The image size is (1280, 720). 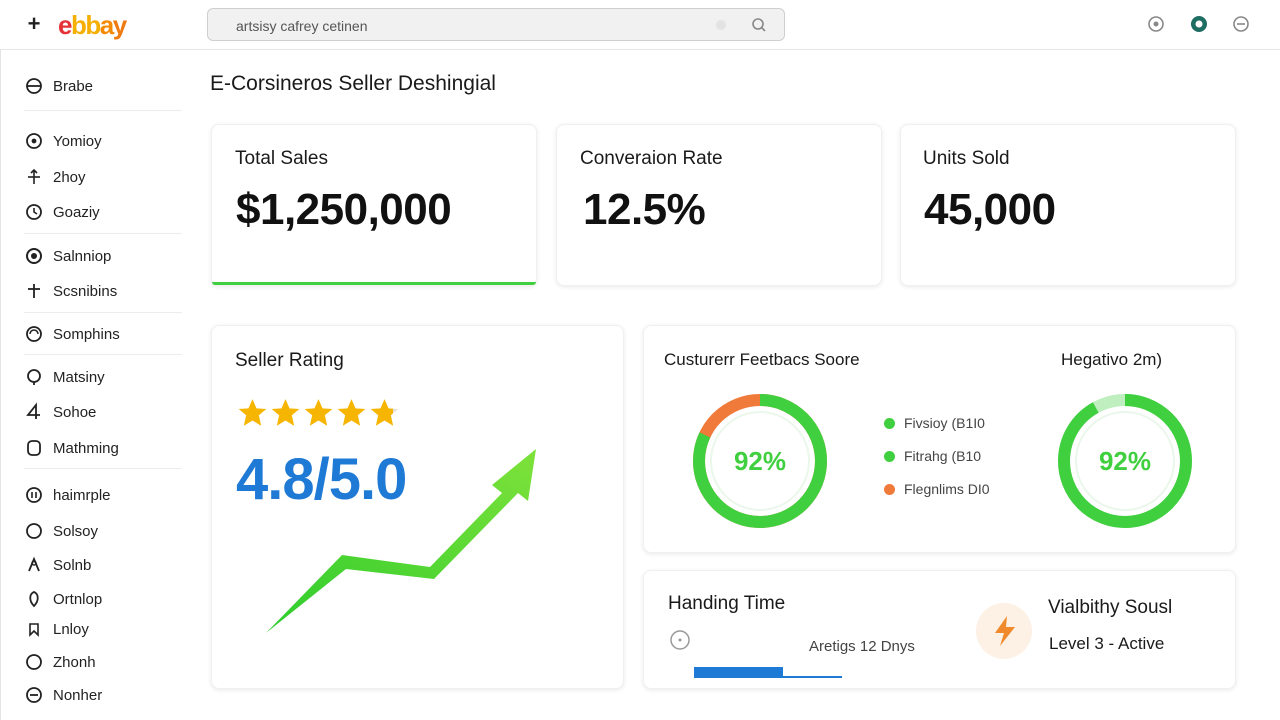 I want to click on minimize-icon, so click(x=1241, y=24).